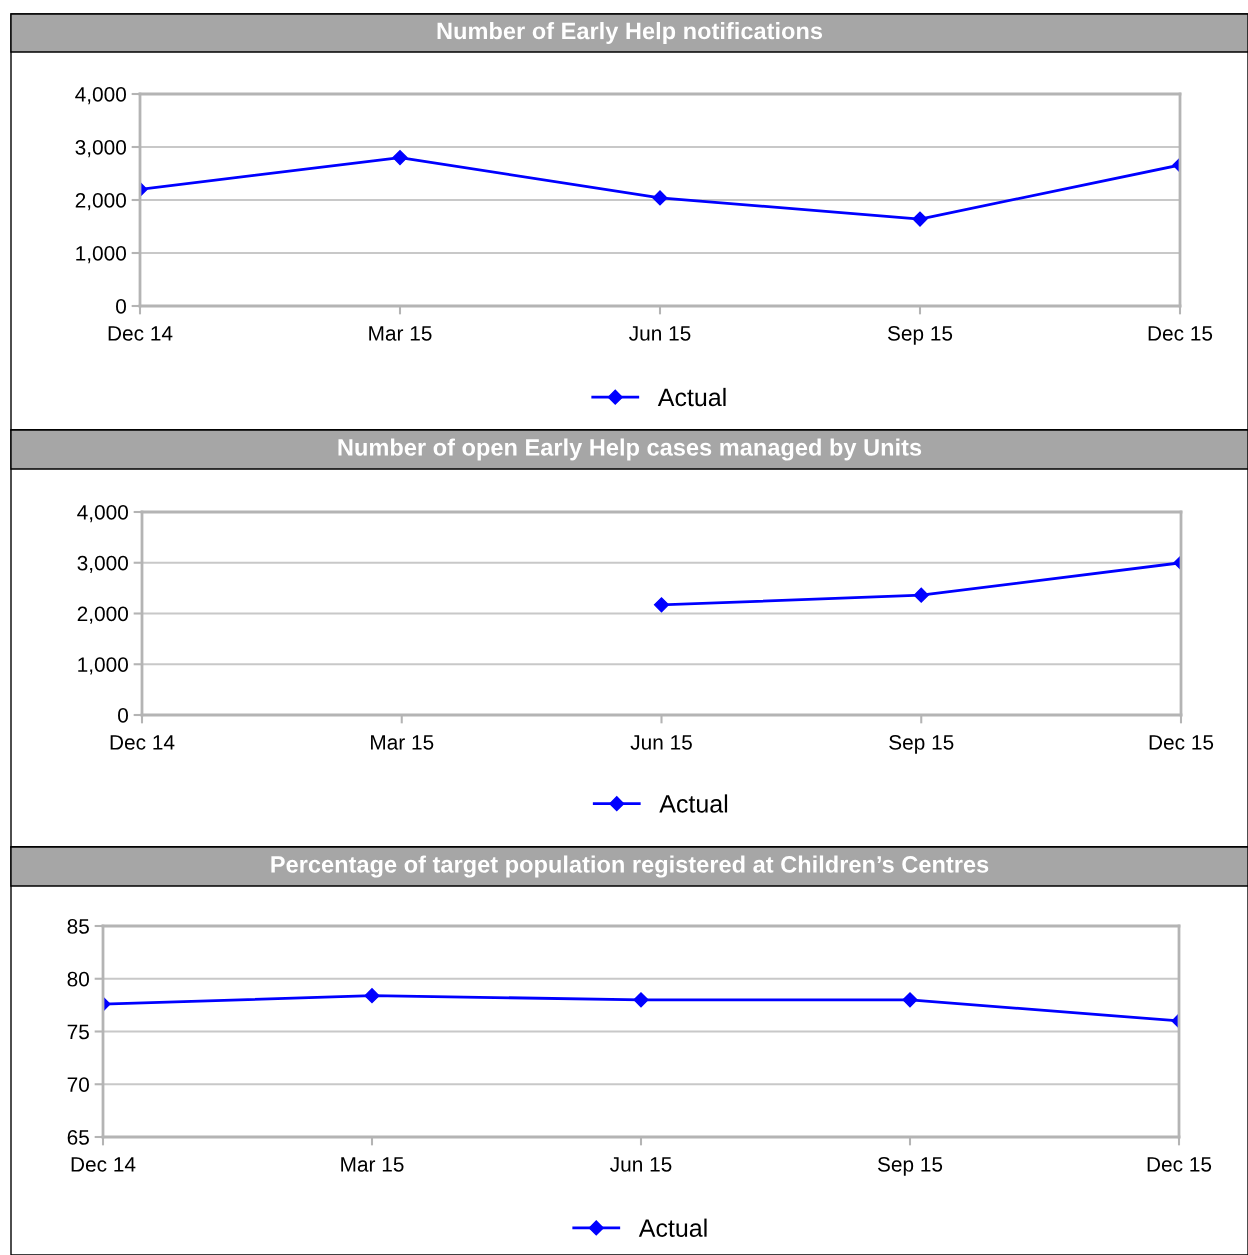 This screenshot has width=1248, height=1255. Describe the element at coordinates (78, 1032) in the screenshot. I see `y-tick-label: 75` at that location.